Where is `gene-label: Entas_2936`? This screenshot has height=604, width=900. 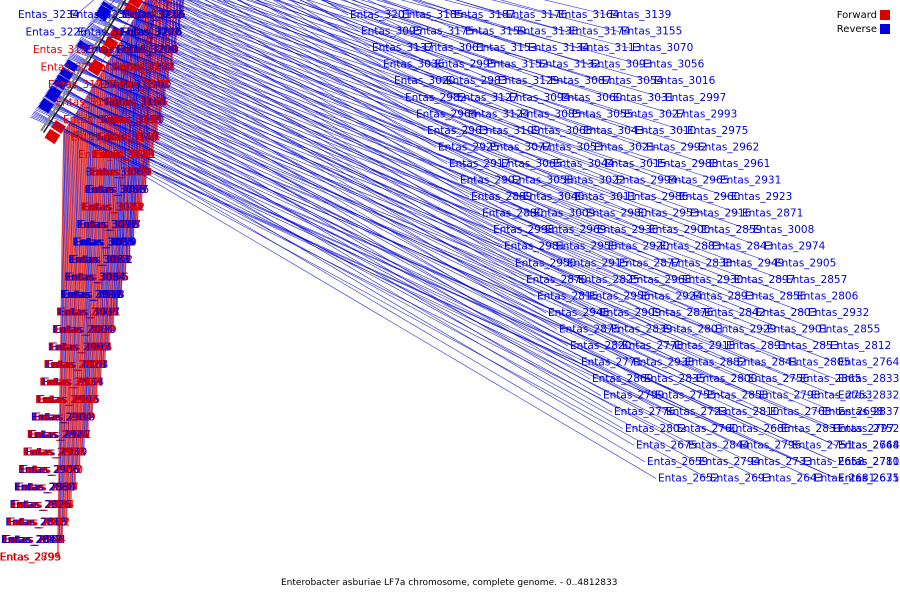 gene-label: Entas_2936 is located at coordinates (628, 230).